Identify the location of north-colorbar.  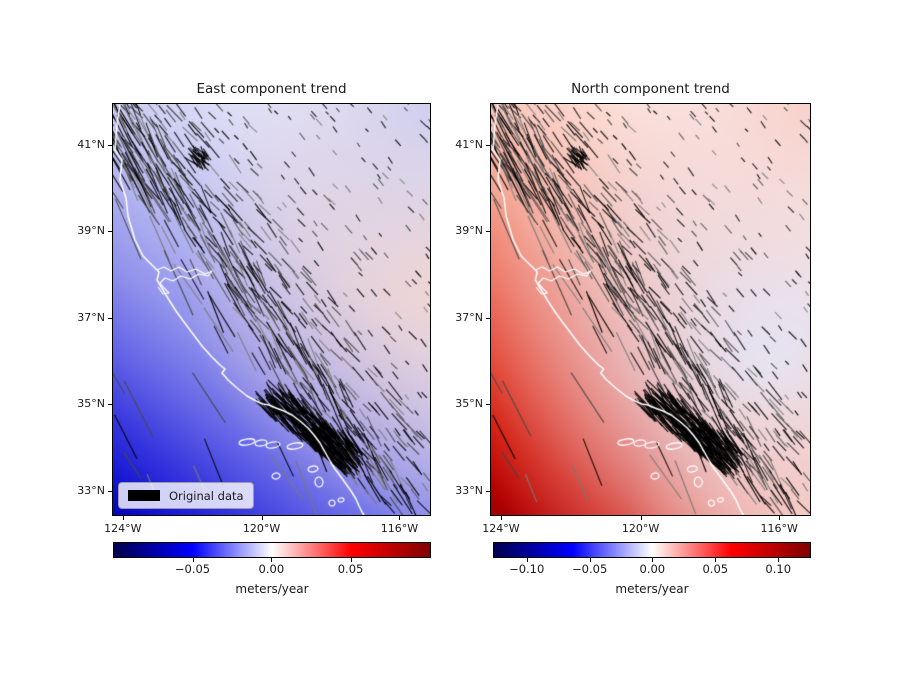
(652, 550).